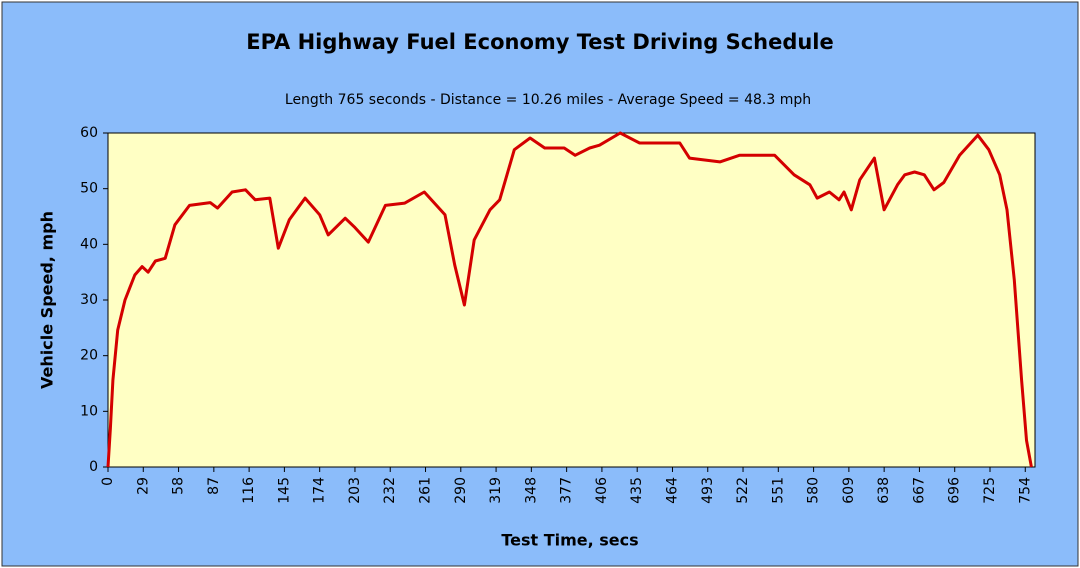  Describe the element at coordinates (89, 300) in the screenshot. I see `y-tick-label: 30` at that location.